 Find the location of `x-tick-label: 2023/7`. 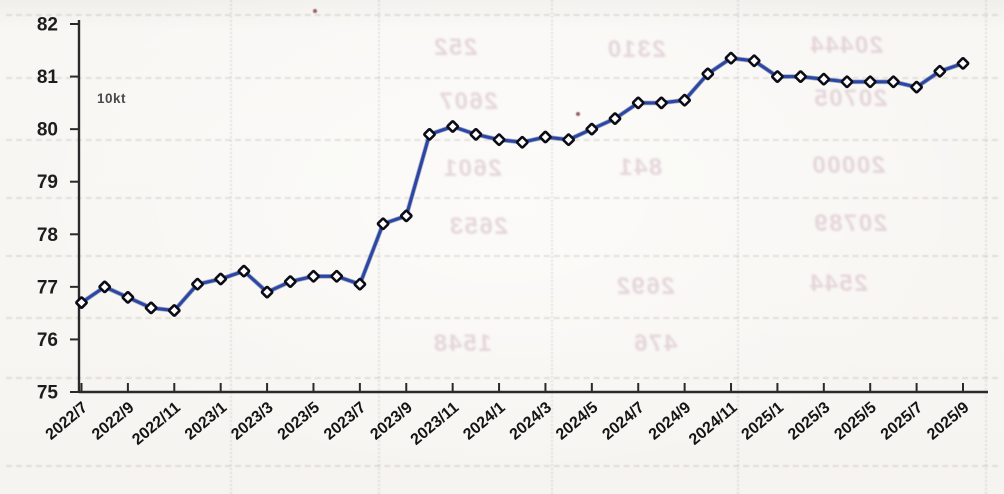

x-tick-label: 2023/7 is located at coordinates (345, 421).